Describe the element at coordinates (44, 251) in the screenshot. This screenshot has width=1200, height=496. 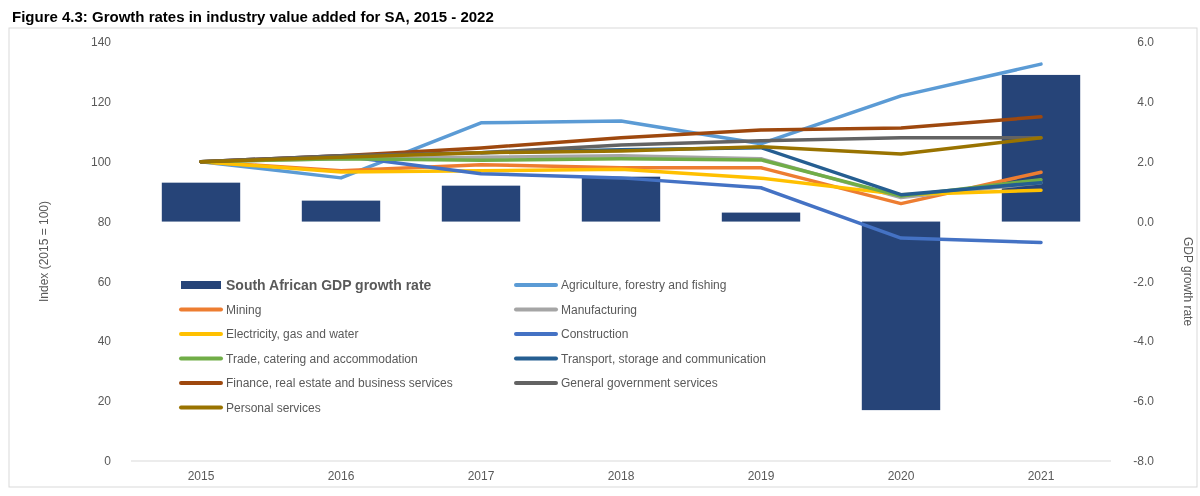
I see `y-axis-title: Index (2015 = 100)` at that location.